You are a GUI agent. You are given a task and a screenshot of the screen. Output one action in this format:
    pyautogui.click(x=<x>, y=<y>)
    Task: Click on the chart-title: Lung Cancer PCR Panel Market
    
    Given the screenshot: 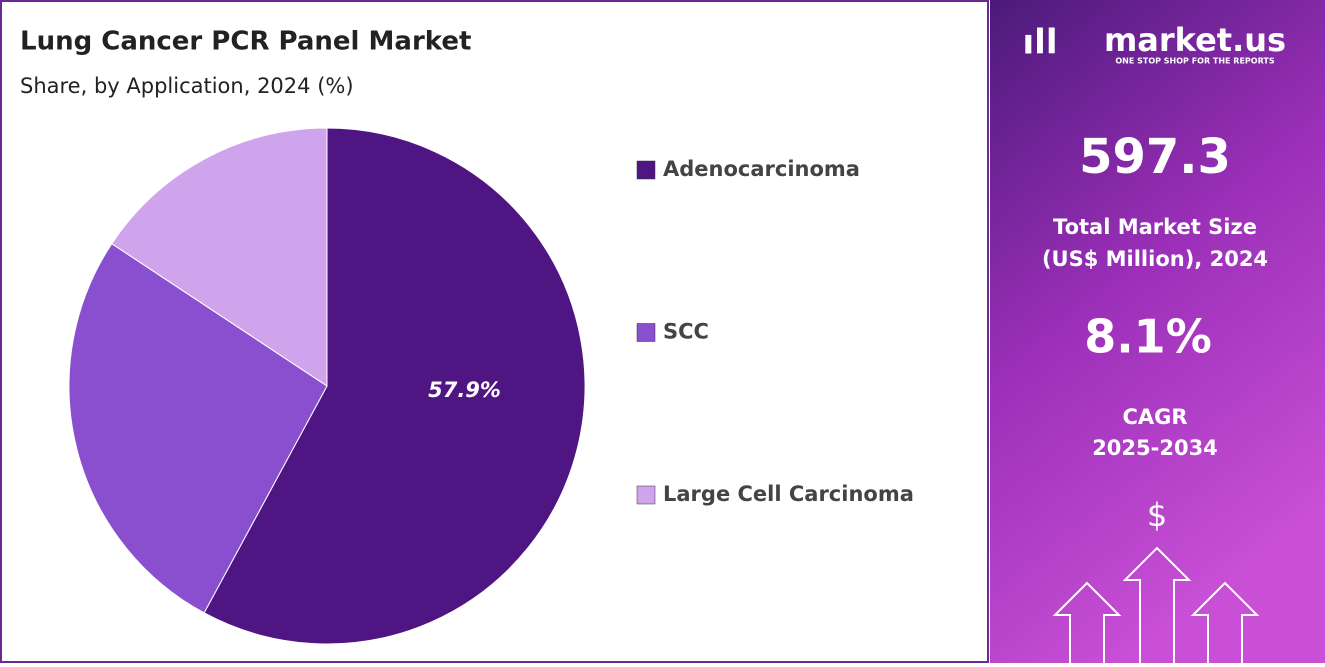 What is the action you would take?
    pyautogui.click(x=245, y=42)
    